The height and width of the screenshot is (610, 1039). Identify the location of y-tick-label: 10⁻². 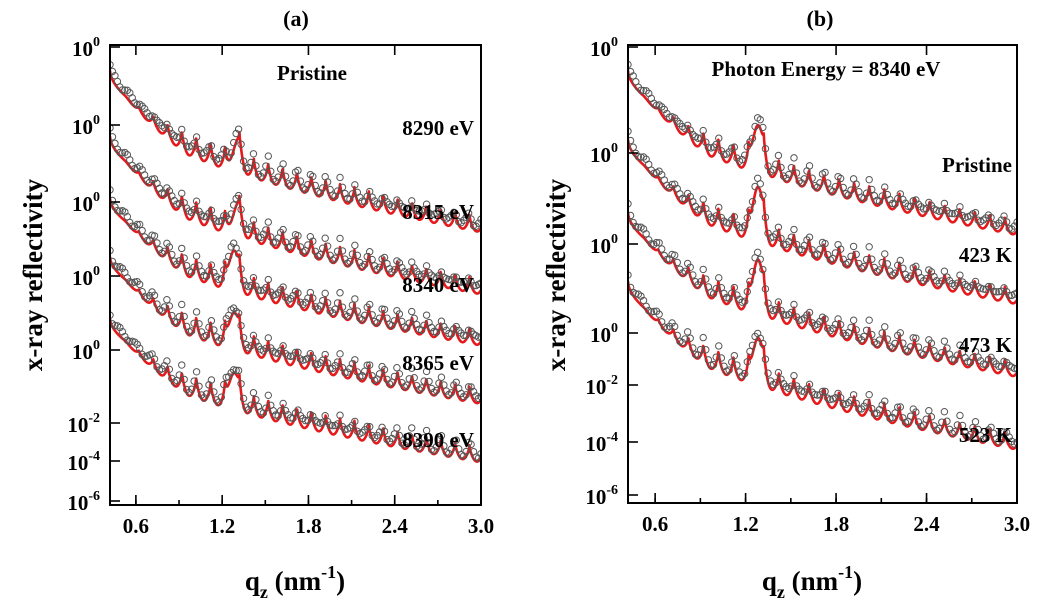
(83, 424).